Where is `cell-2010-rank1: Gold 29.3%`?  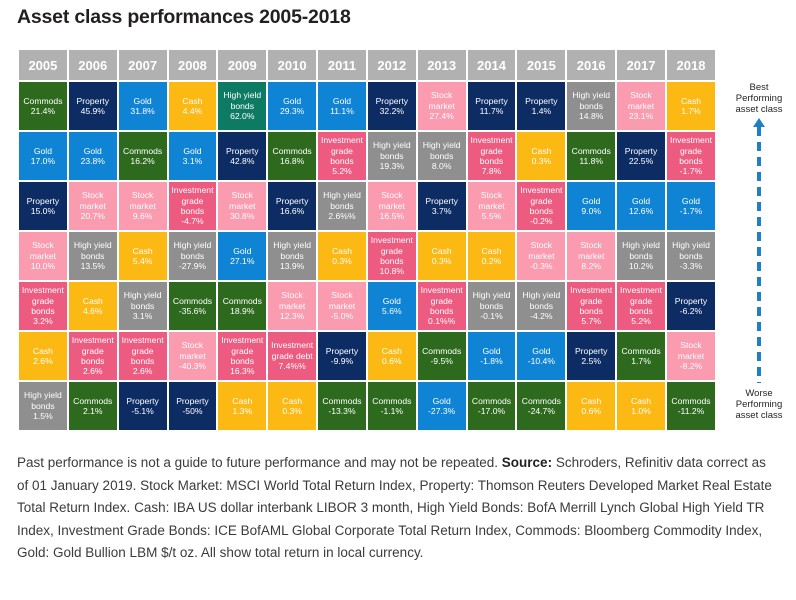 cell-2010-rank1: Gold 29.3% is located at coordinates (292, 106).